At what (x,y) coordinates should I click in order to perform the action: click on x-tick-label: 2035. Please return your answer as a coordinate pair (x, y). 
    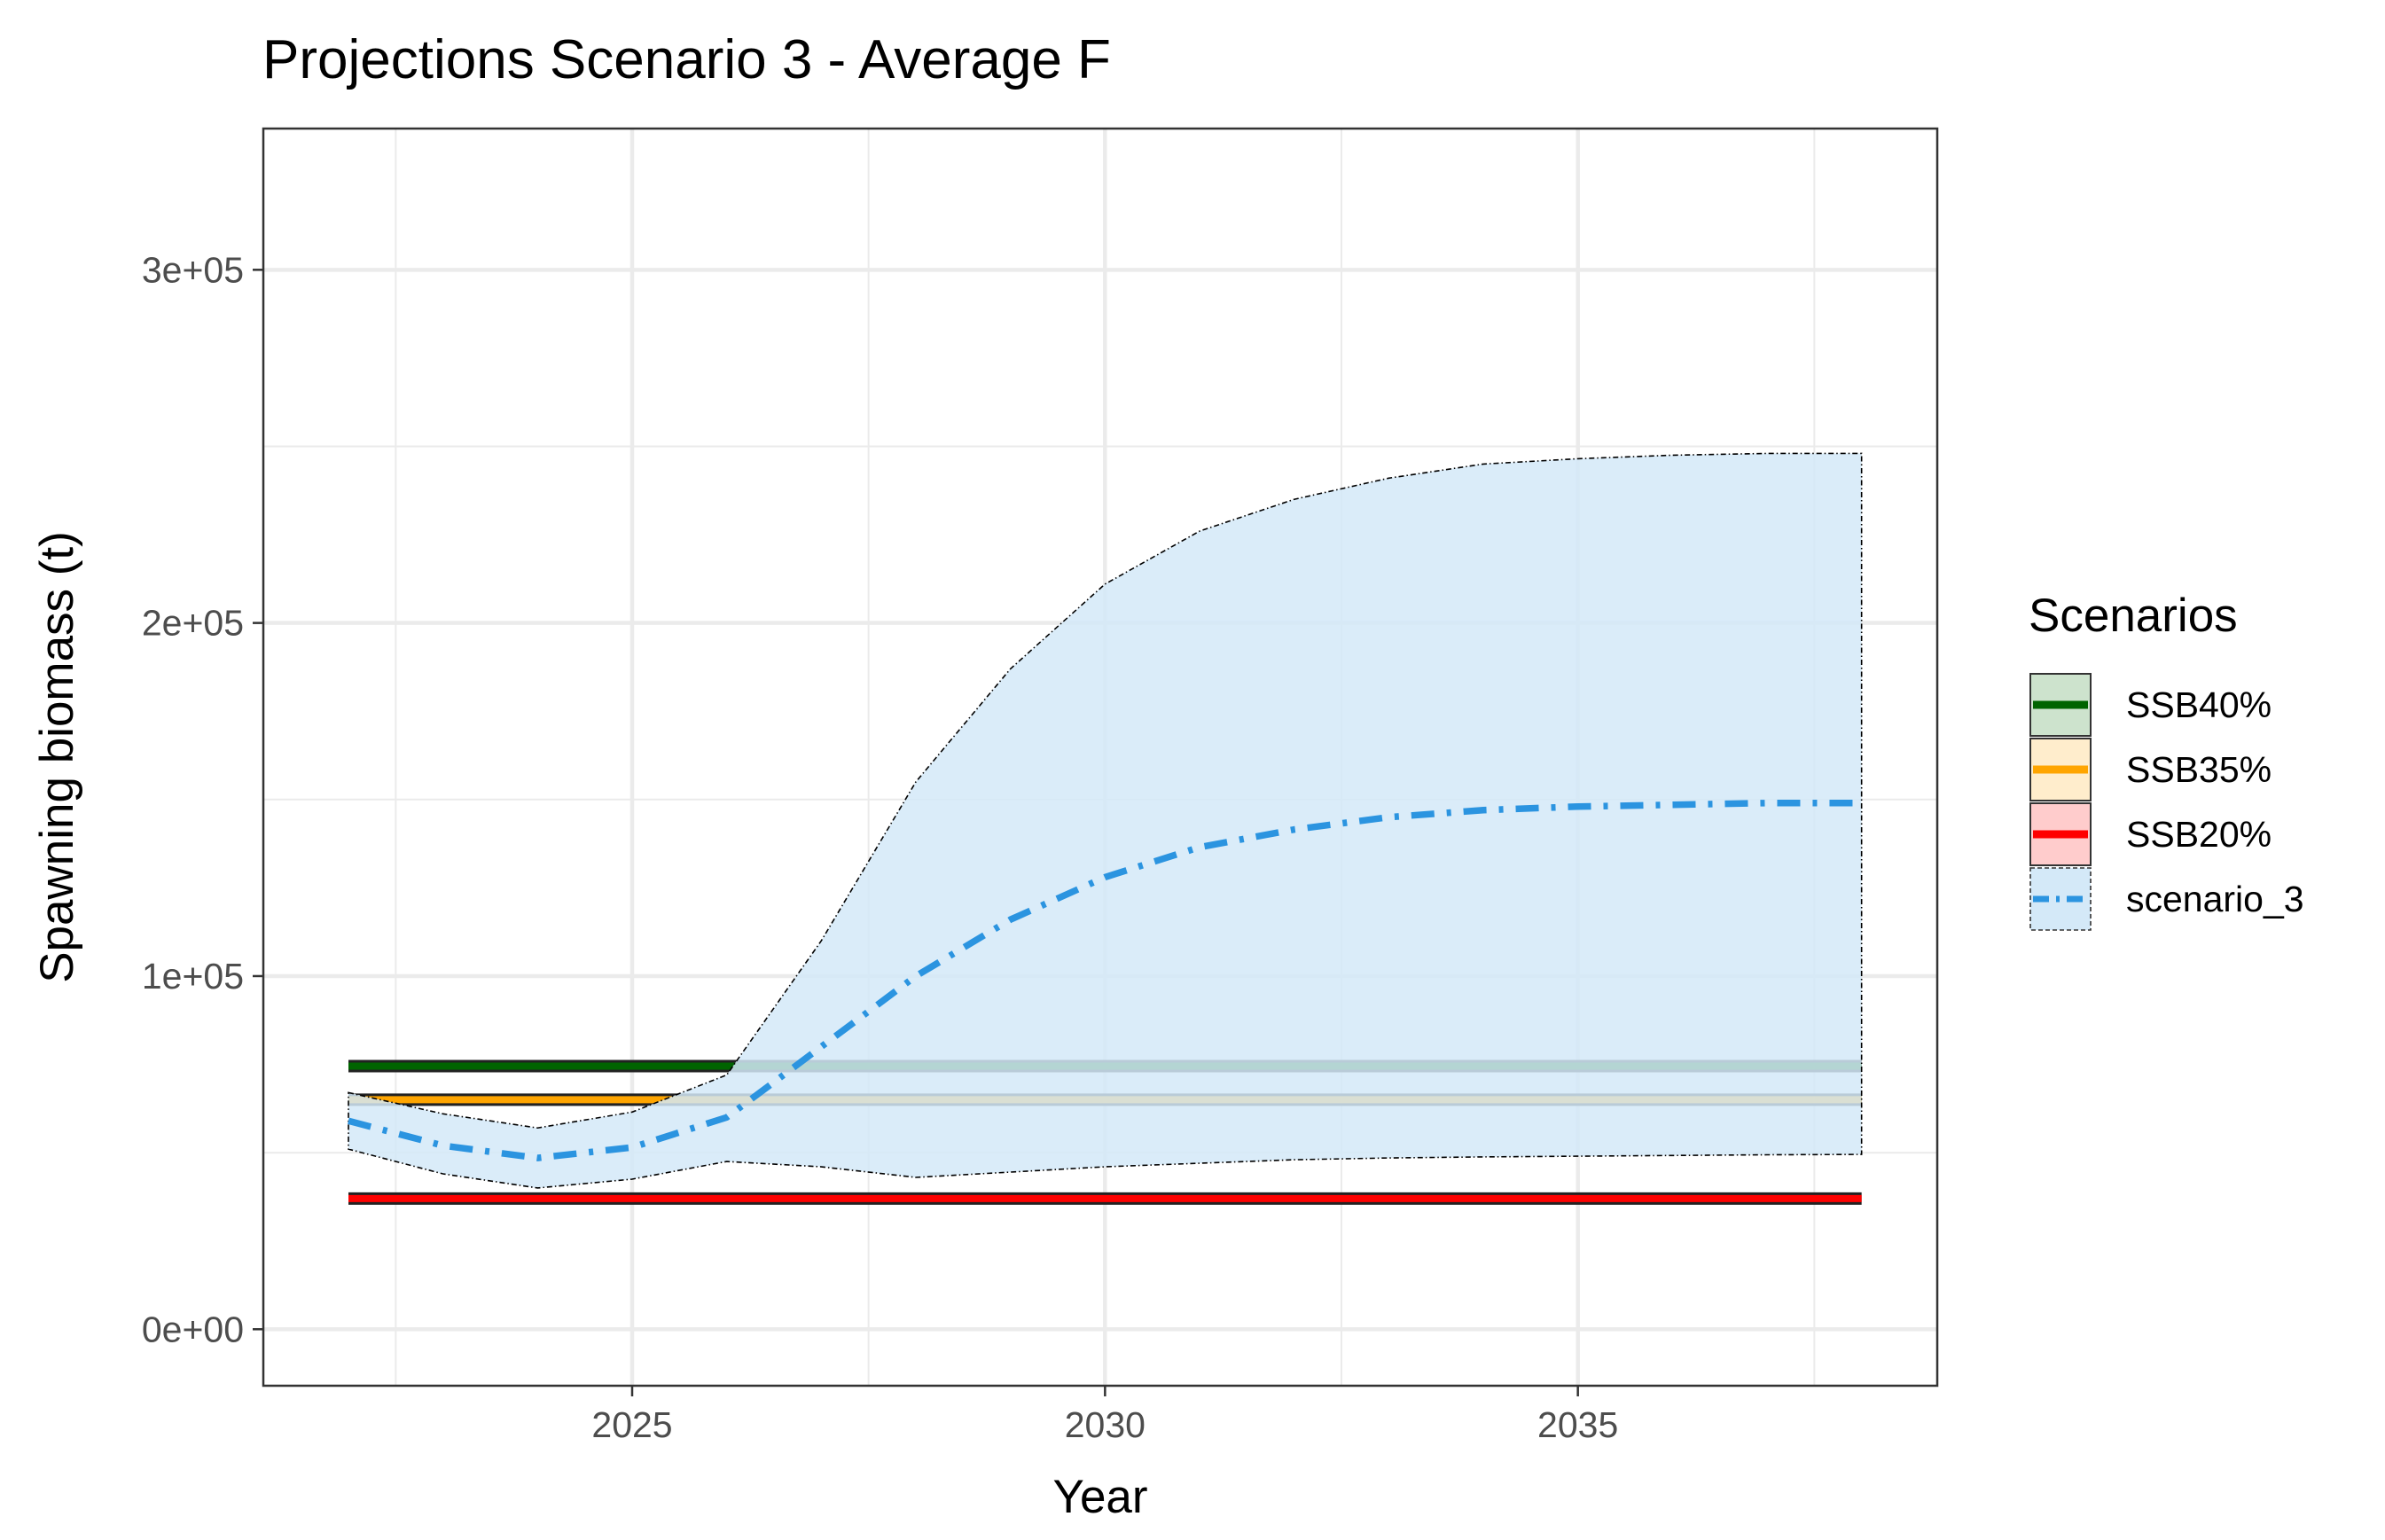
    Looking at the image, I should click on (1577, 1424).